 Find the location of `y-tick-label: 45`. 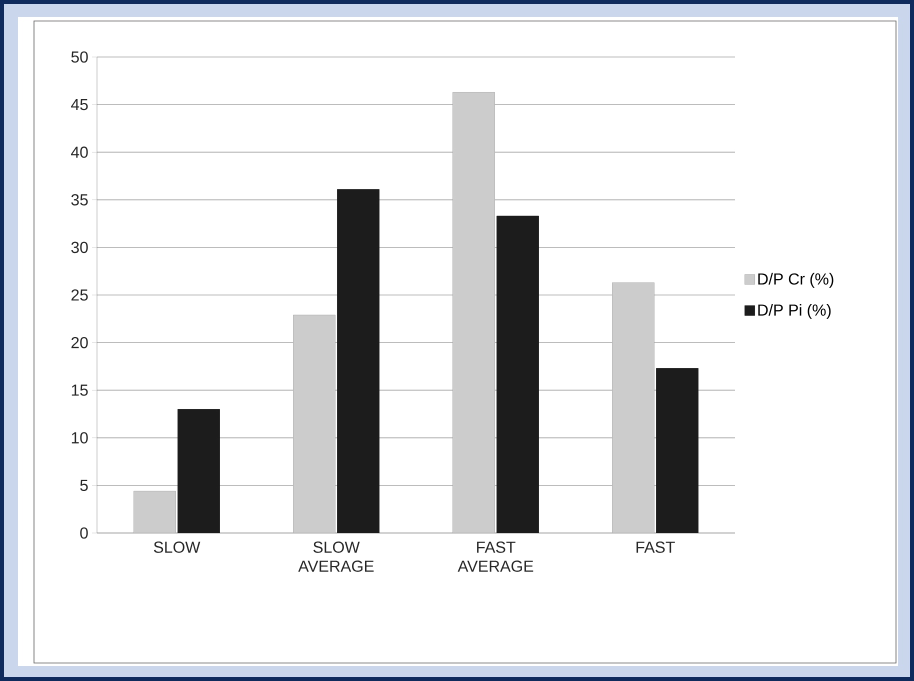

y-tick-label: 45 is located at coordinates (79, 104).